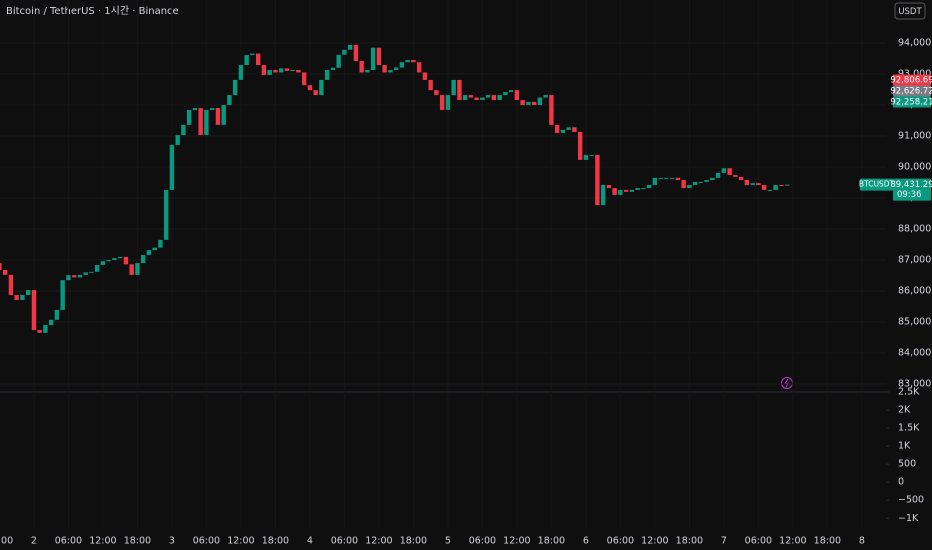  Describe the element at coordinates (92, 11) in the screenshot. I see `chart-title: Bitcoin / TetherUS · 1시간 · Binance` at that location.